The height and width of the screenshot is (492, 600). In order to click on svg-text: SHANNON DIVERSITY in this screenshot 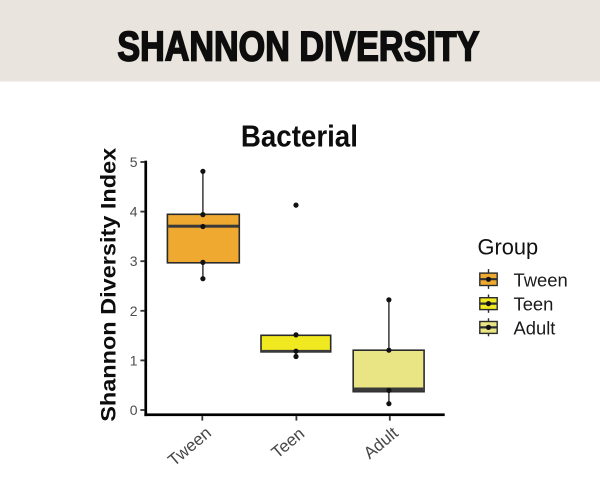, I will do `click(298, 46)`.